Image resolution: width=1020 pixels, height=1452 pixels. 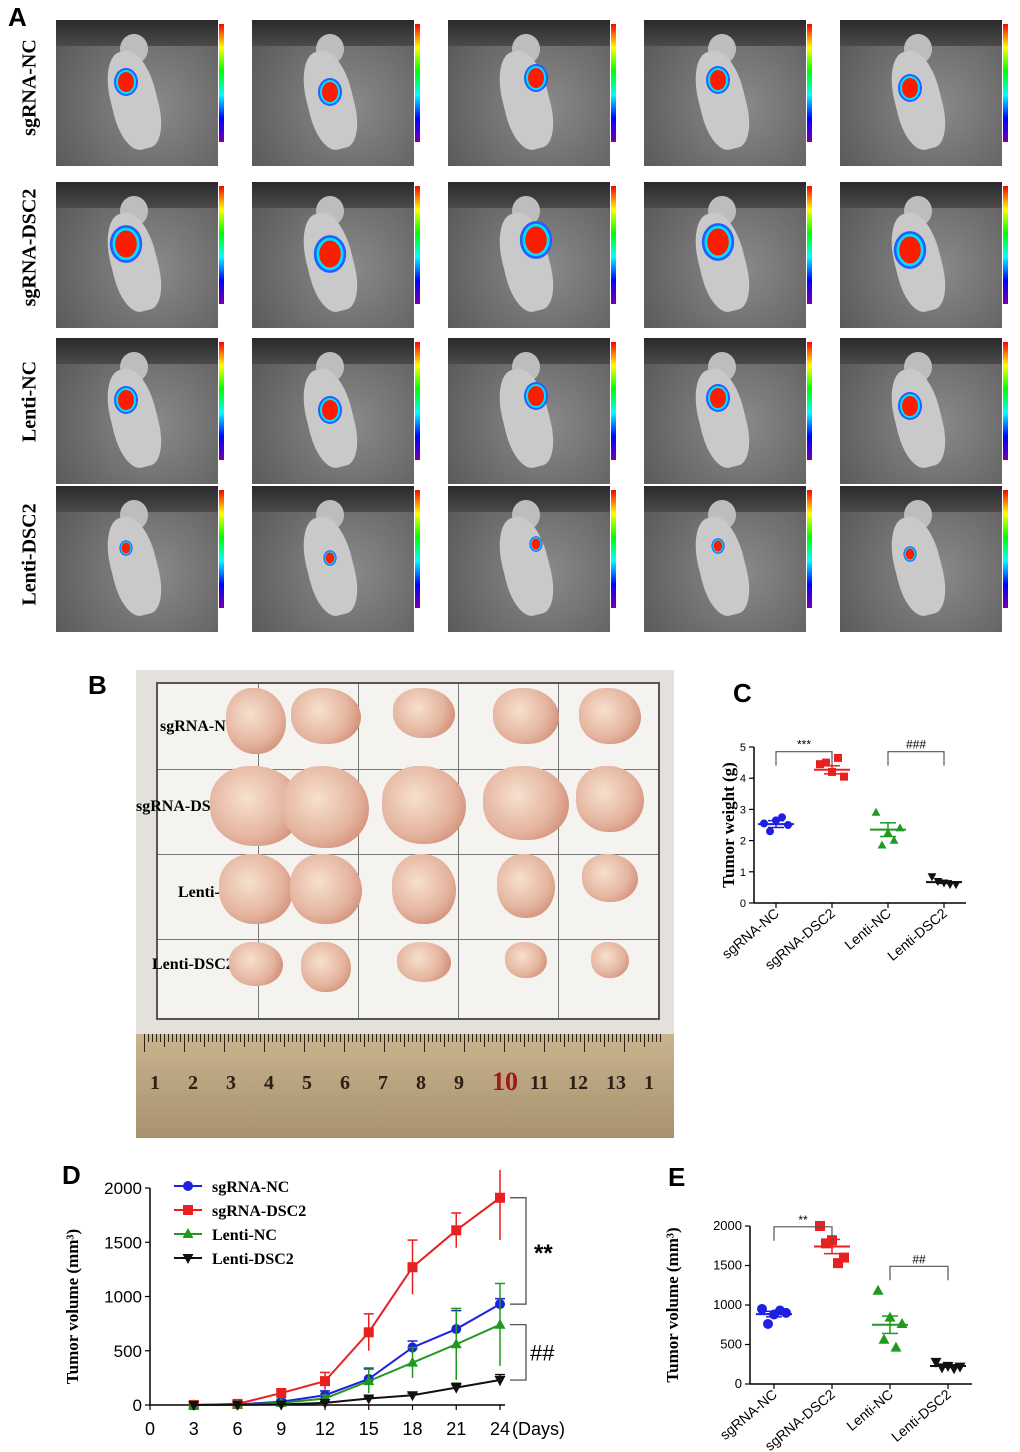 What do you see at coordinates (281, 1429) in the screenshot?
I see `x-tick-label: 9` at bounding box center [281, 1429].